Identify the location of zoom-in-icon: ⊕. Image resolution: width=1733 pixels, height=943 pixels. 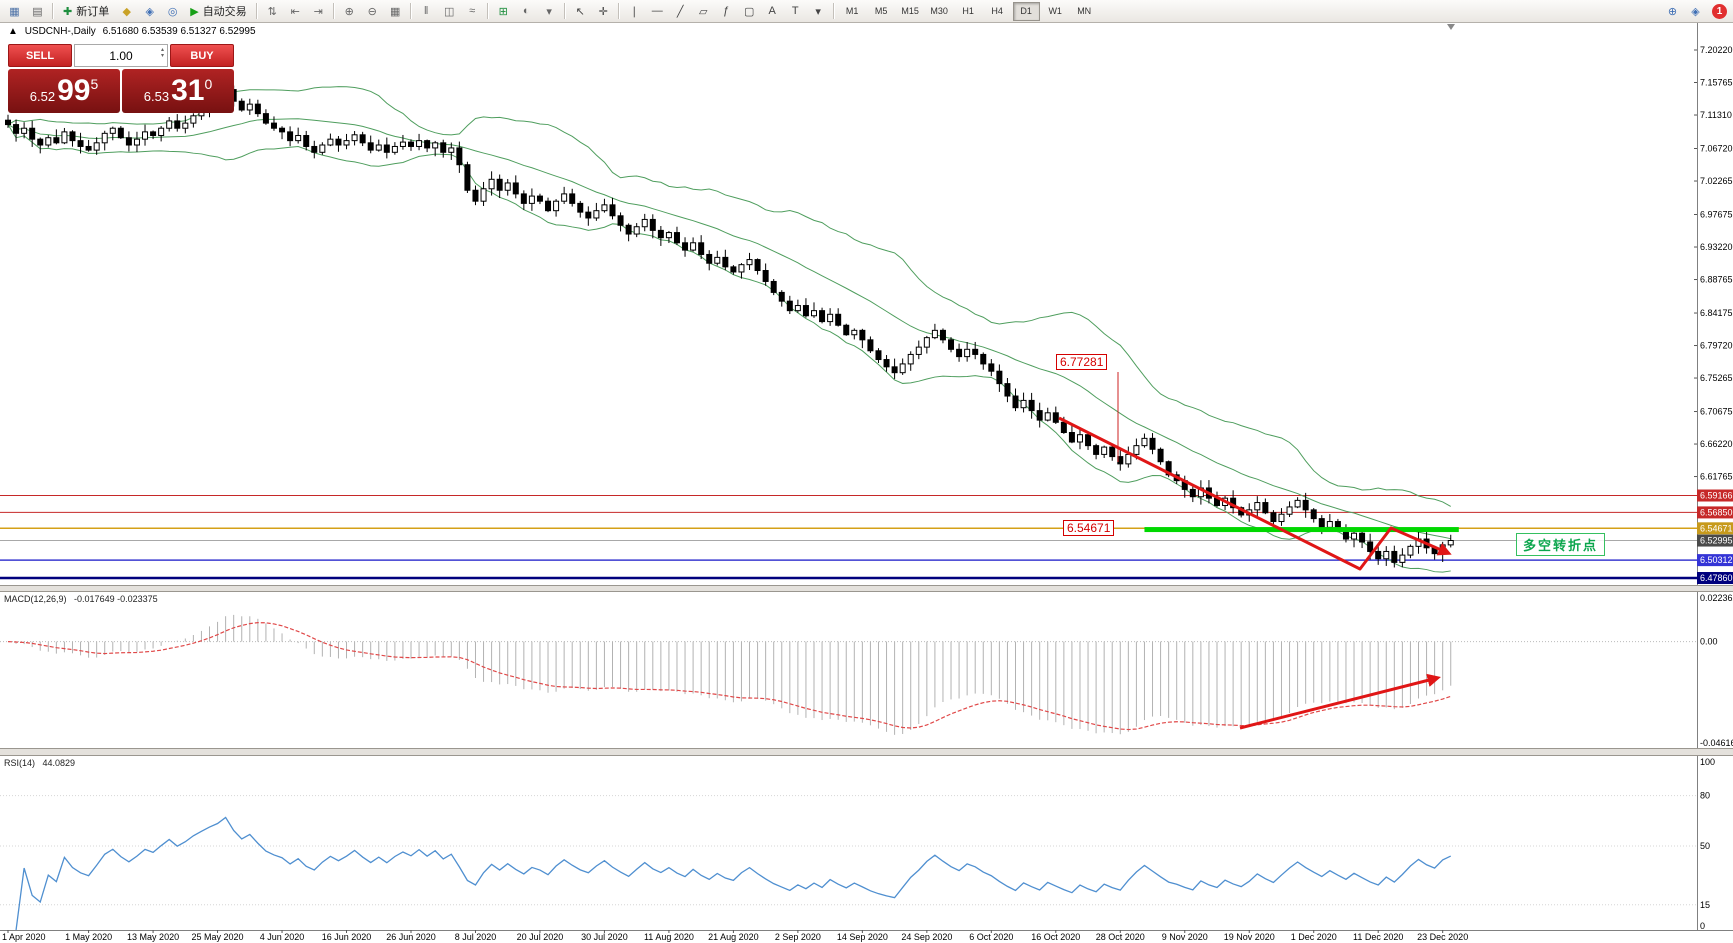
(349, 11).